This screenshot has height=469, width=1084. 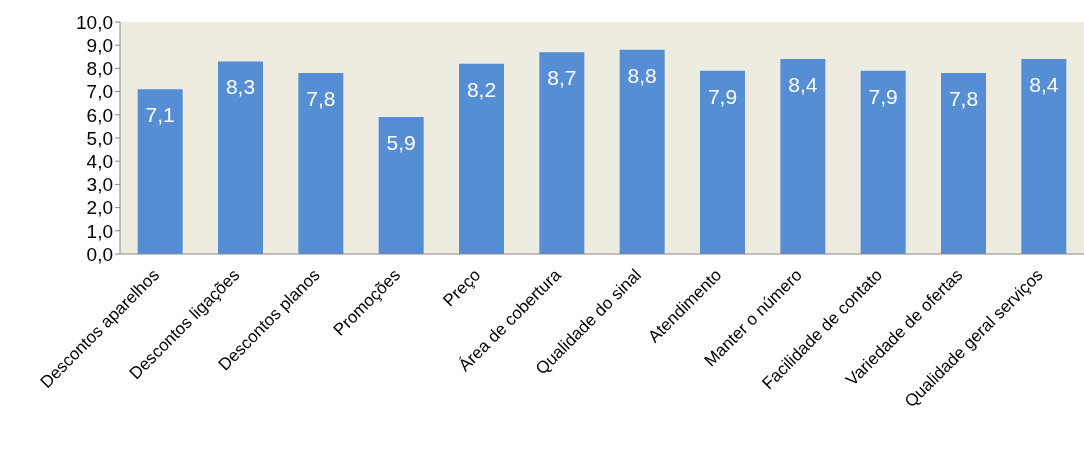 I want to click on y-tick-label: 3,0, so click(x=99, y=185).